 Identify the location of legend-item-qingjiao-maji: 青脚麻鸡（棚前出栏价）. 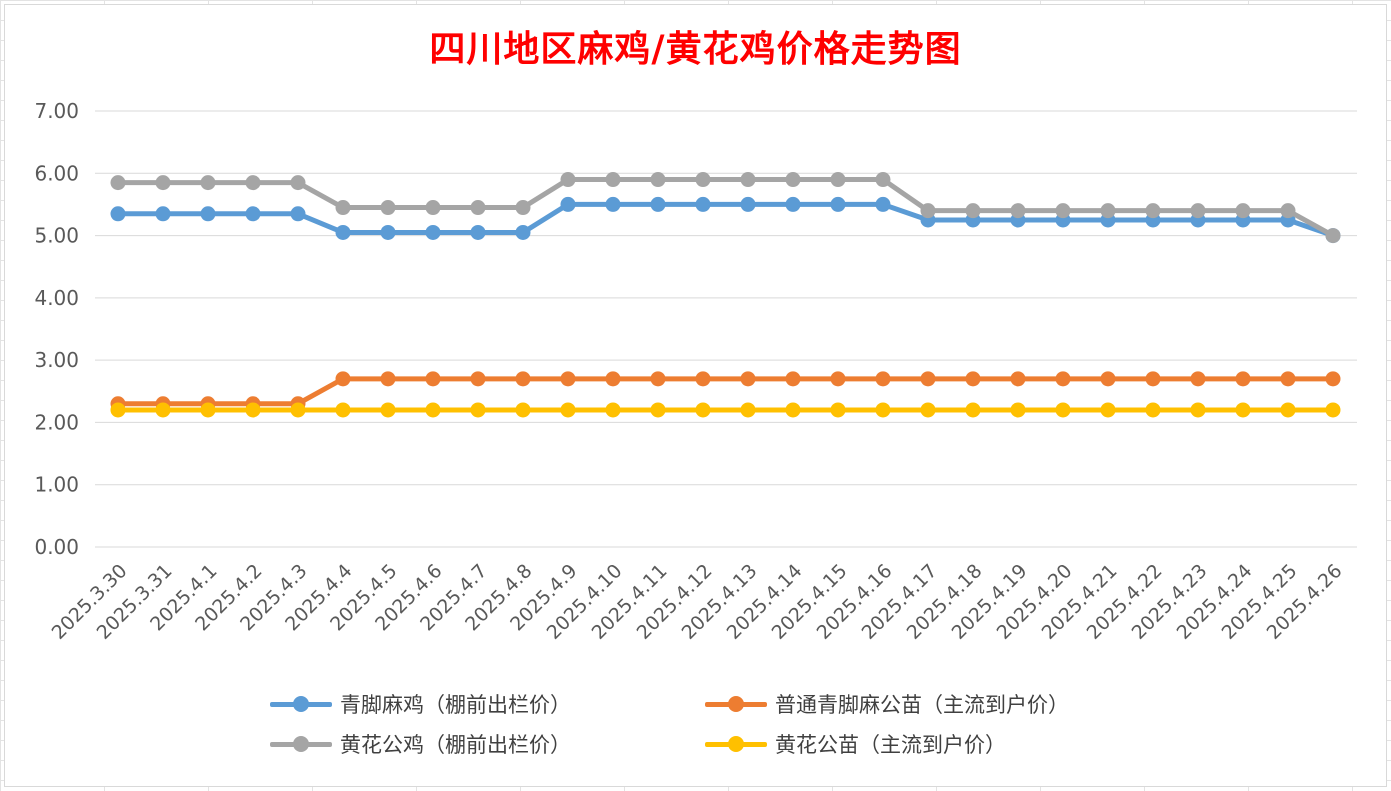
(487, 704).